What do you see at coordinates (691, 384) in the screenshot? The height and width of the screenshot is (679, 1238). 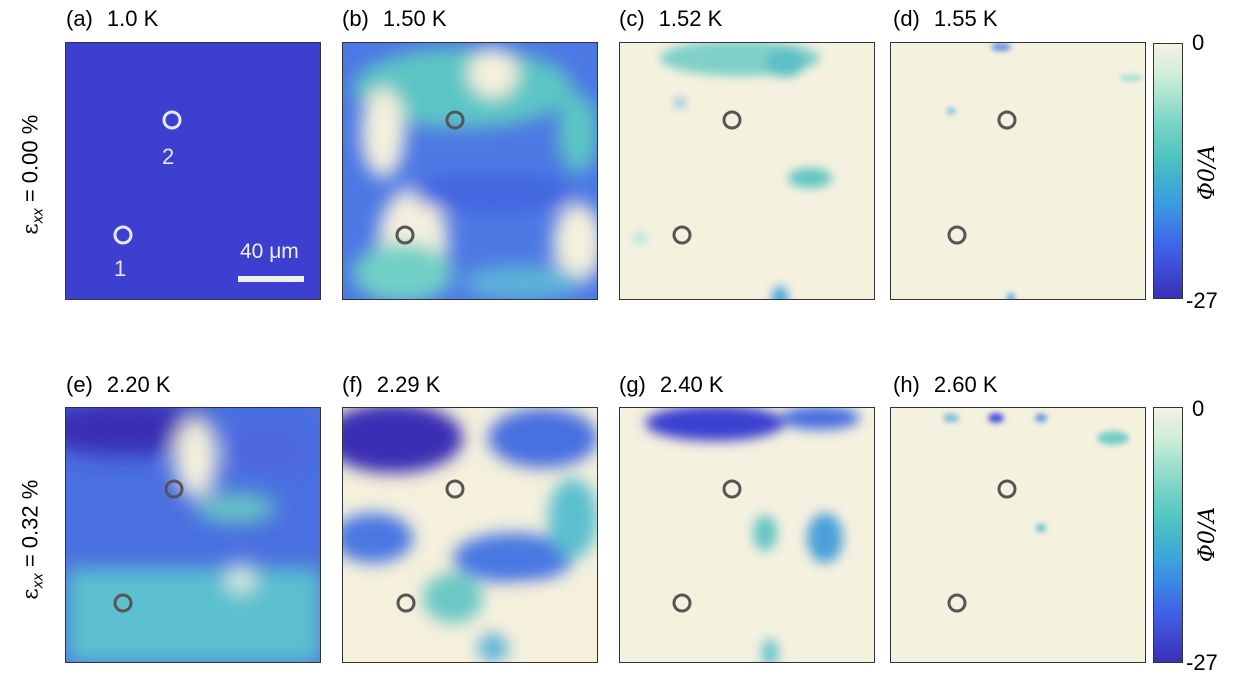 I see `panel-temperature: 2.40 K` at bounding box center [691, 384].